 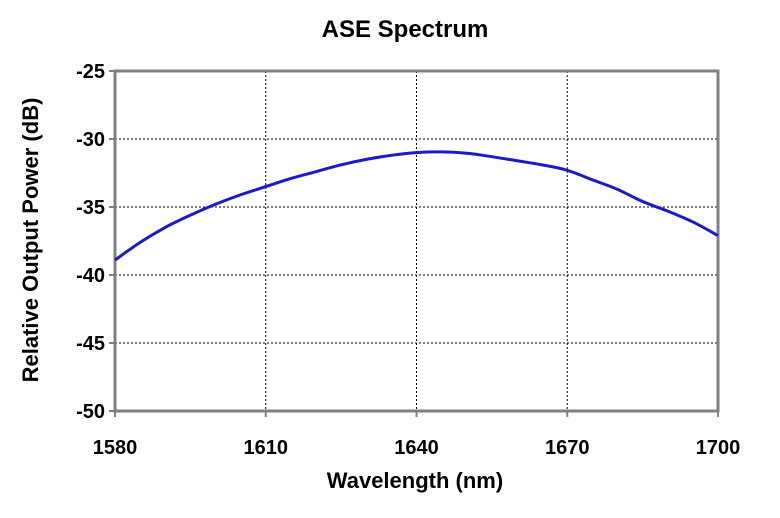 What do you see at coordinates (90, 208) in the screenshot?
I see `y-tick-label: -35` at bounding box center [90, 208].